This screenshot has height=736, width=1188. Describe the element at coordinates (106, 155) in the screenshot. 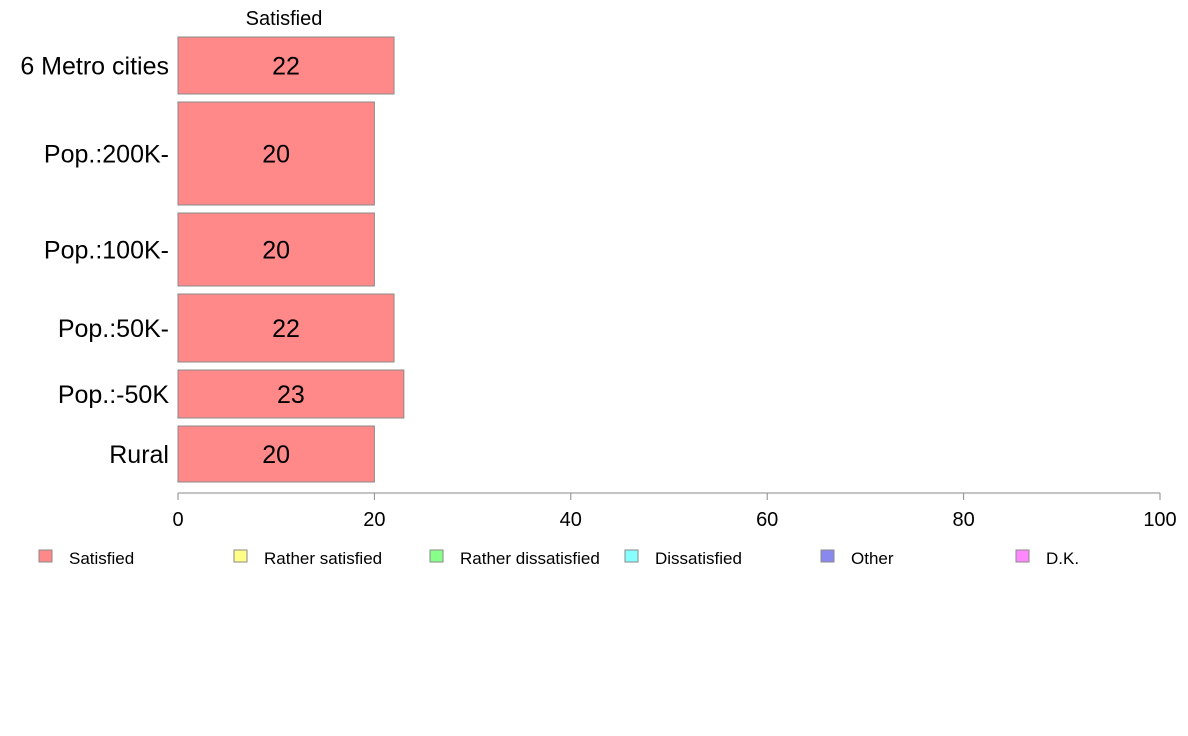

I see `category-label: Pop.:200K-` at that location.